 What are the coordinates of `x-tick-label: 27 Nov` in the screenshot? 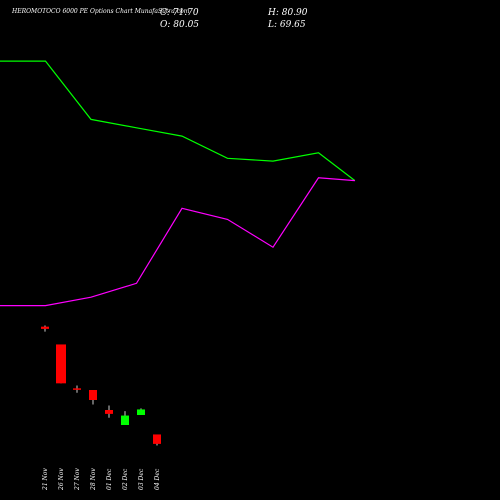 It's located at (77, 479).